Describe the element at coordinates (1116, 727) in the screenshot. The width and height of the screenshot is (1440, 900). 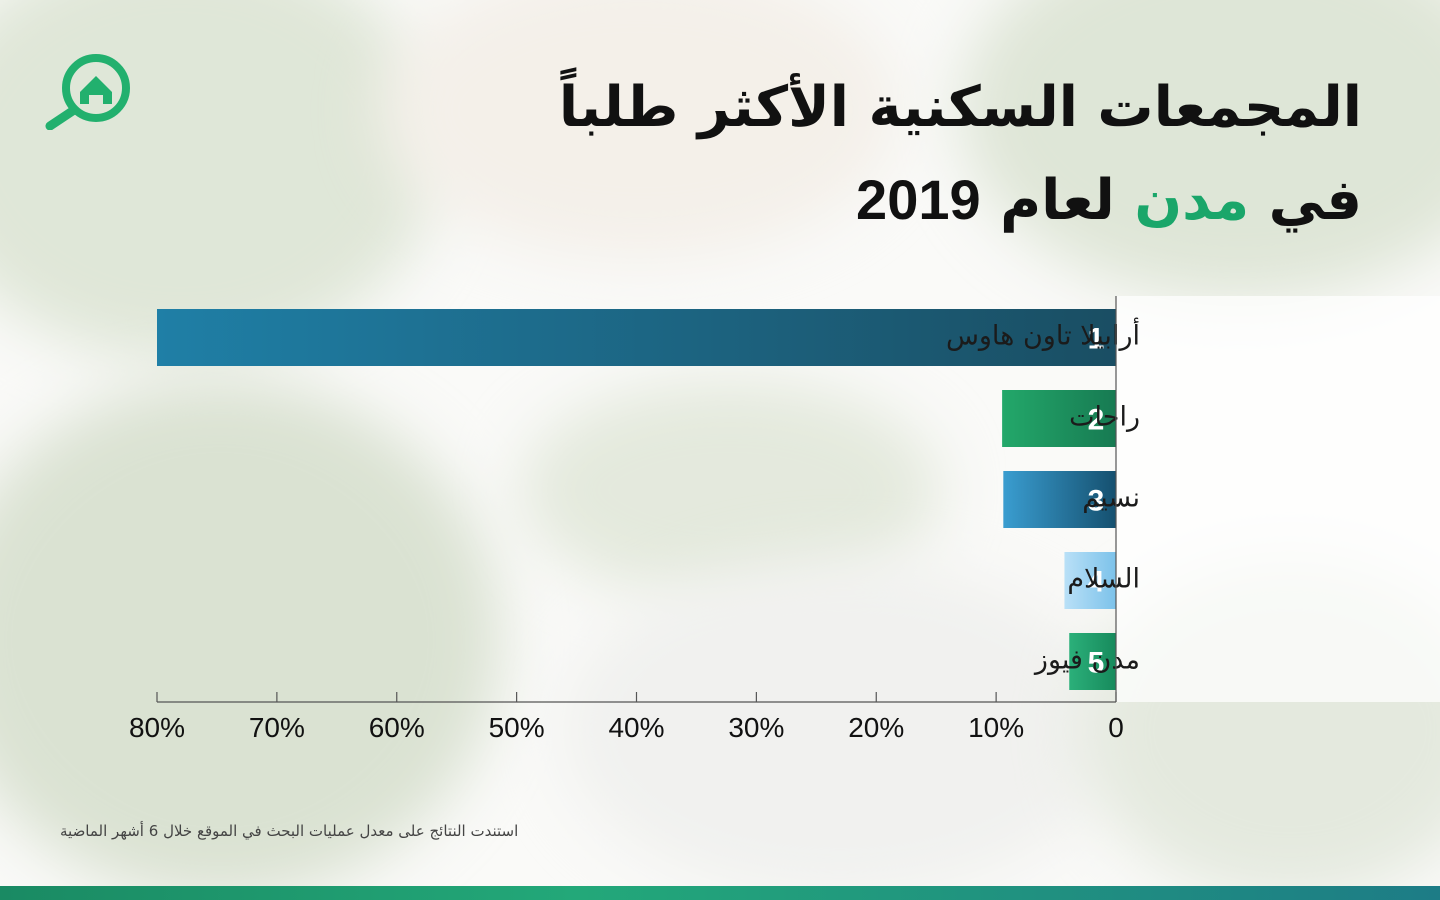
I see `x-tick-label: 0` at that location.